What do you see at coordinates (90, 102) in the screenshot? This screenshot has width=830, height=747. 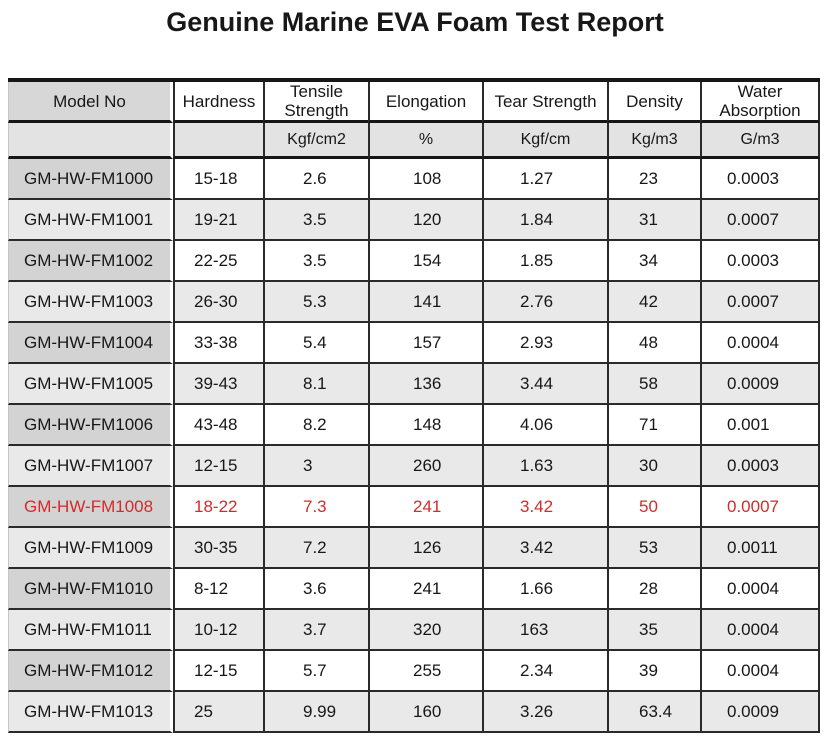 I see `column-header-model-no: Model No` at bounding box center [90, 102].